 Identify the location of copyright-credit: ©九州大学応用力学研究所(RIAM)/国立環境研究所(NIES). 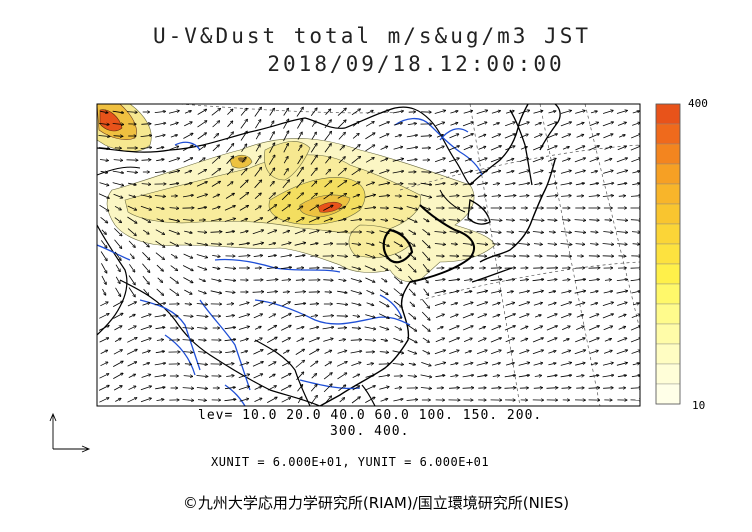
(376, 503).